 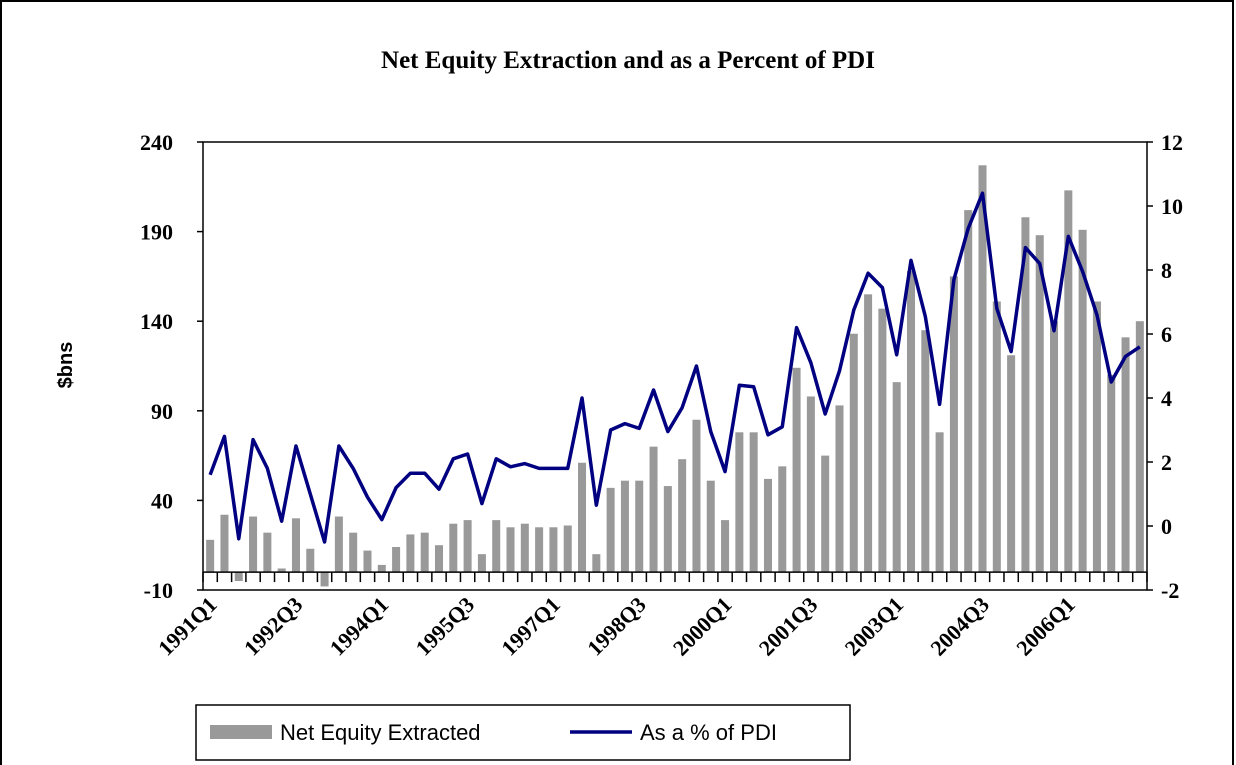 I want to click on y2-tick-label: 12, so click(x=1172, y=142).